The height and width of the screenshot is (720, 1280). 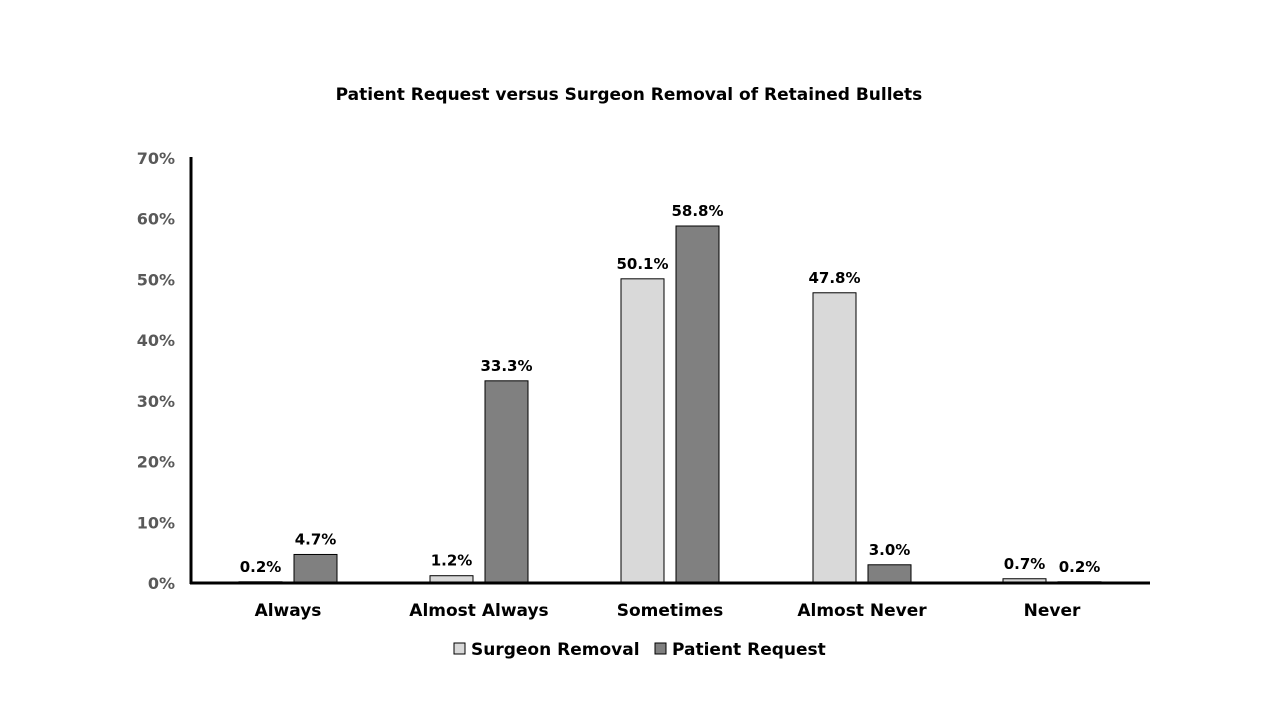 I want to click on y-tick-label: 60%, so click(x=156, y=219).